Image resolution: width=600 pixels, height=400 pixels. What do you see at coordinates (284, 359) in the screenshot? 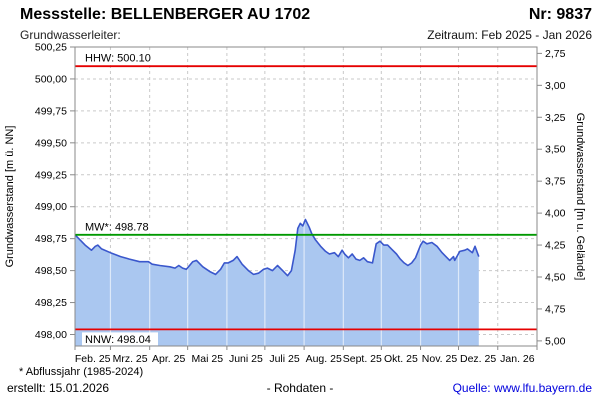
I see `x-month-label: Juli 25` at bounding box center [284, 359].